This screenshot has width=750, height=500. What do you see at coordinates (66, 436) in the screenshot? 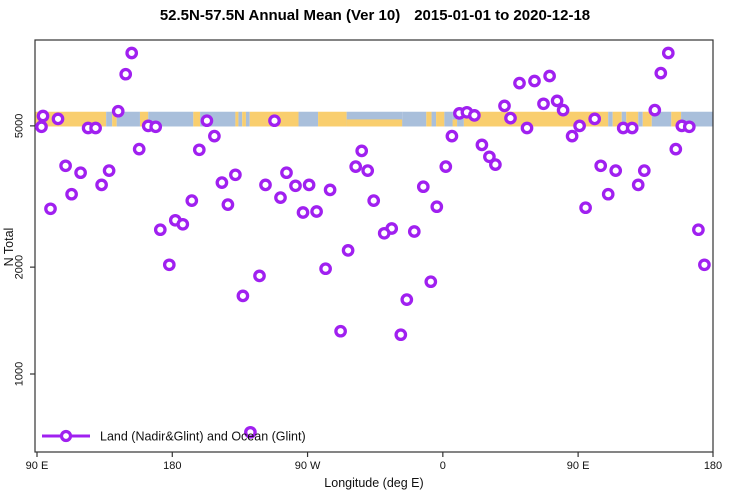
I see `legend-marker-icon` at bounding box center [66, 436].